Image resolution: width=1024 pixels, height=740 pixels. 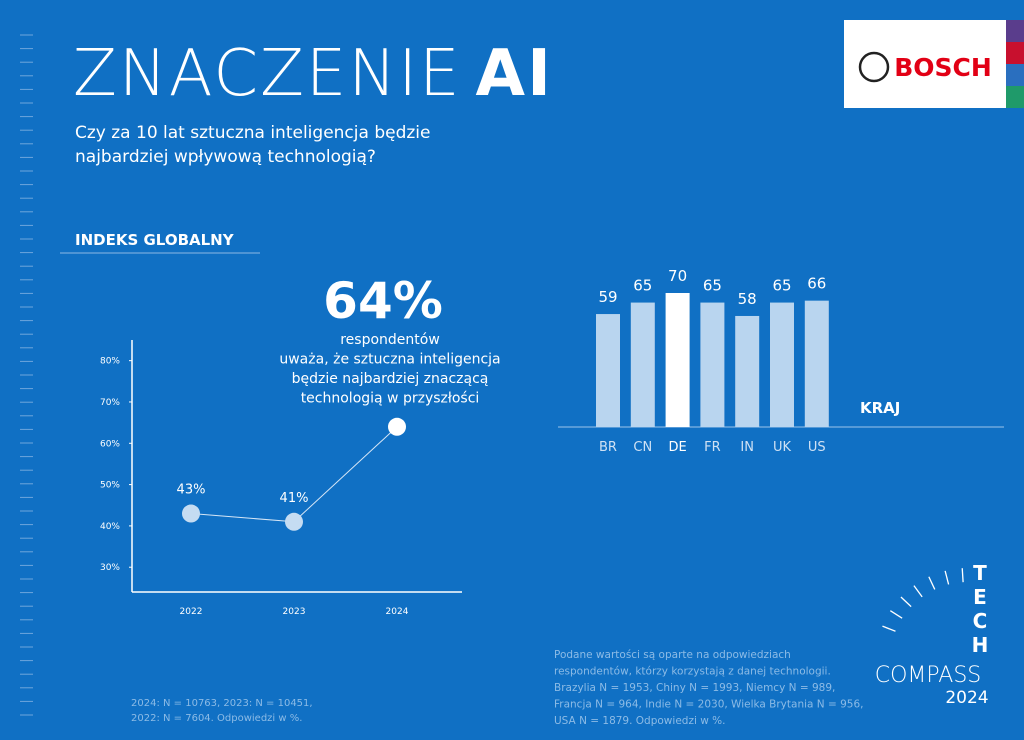 What do you see at coordinates (216, 718) in the screenshot?
I see `footnote: 2022: N = 7604. Odpowiedzi w %.` at bounding box center [216, 718].